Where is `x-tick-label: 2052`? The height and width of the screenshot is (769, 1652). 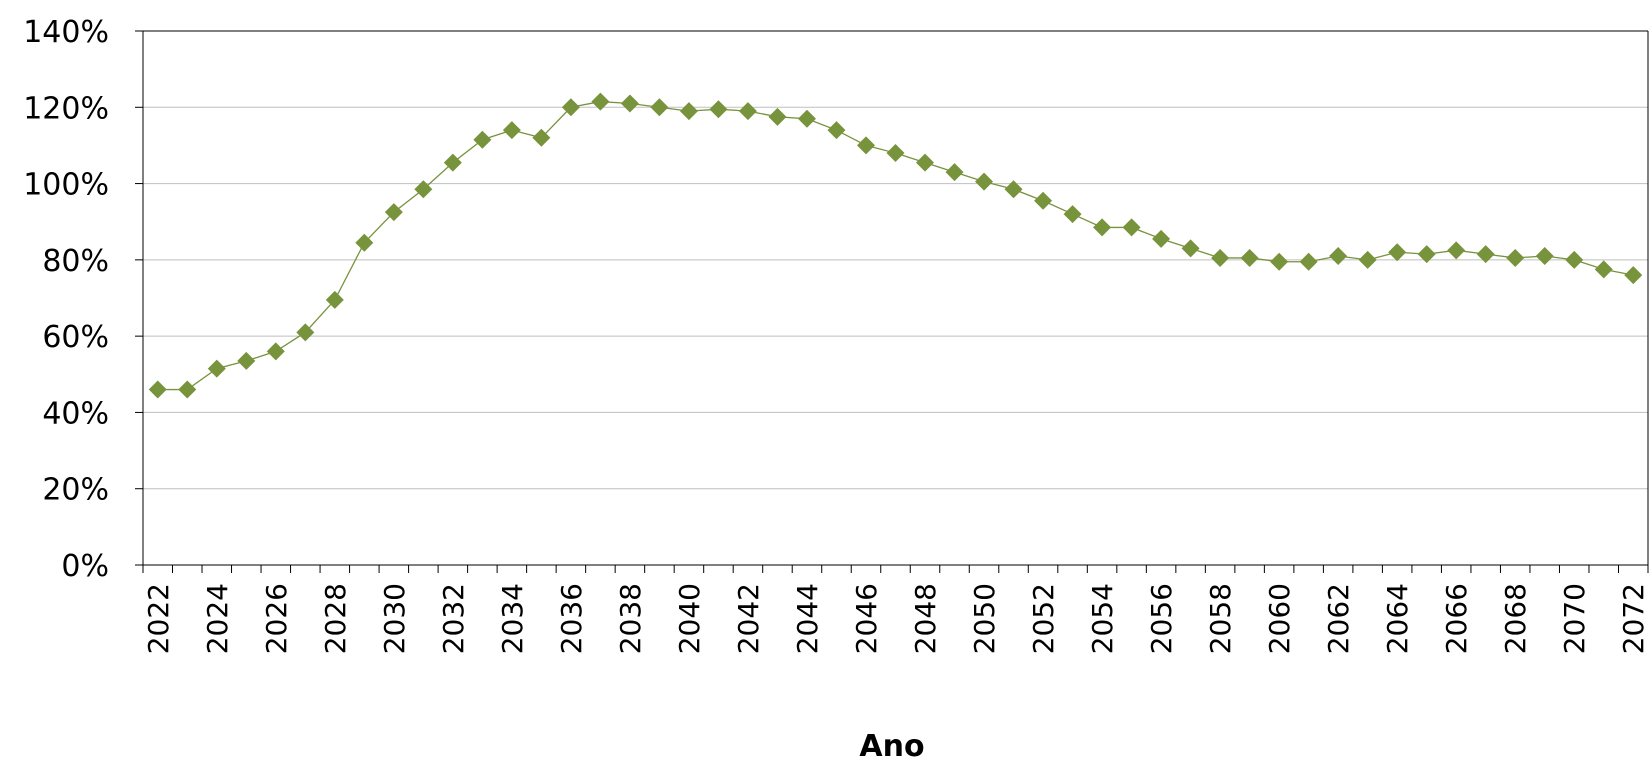 x-tick-label: 2052 is located at coordinates (1043, 618).